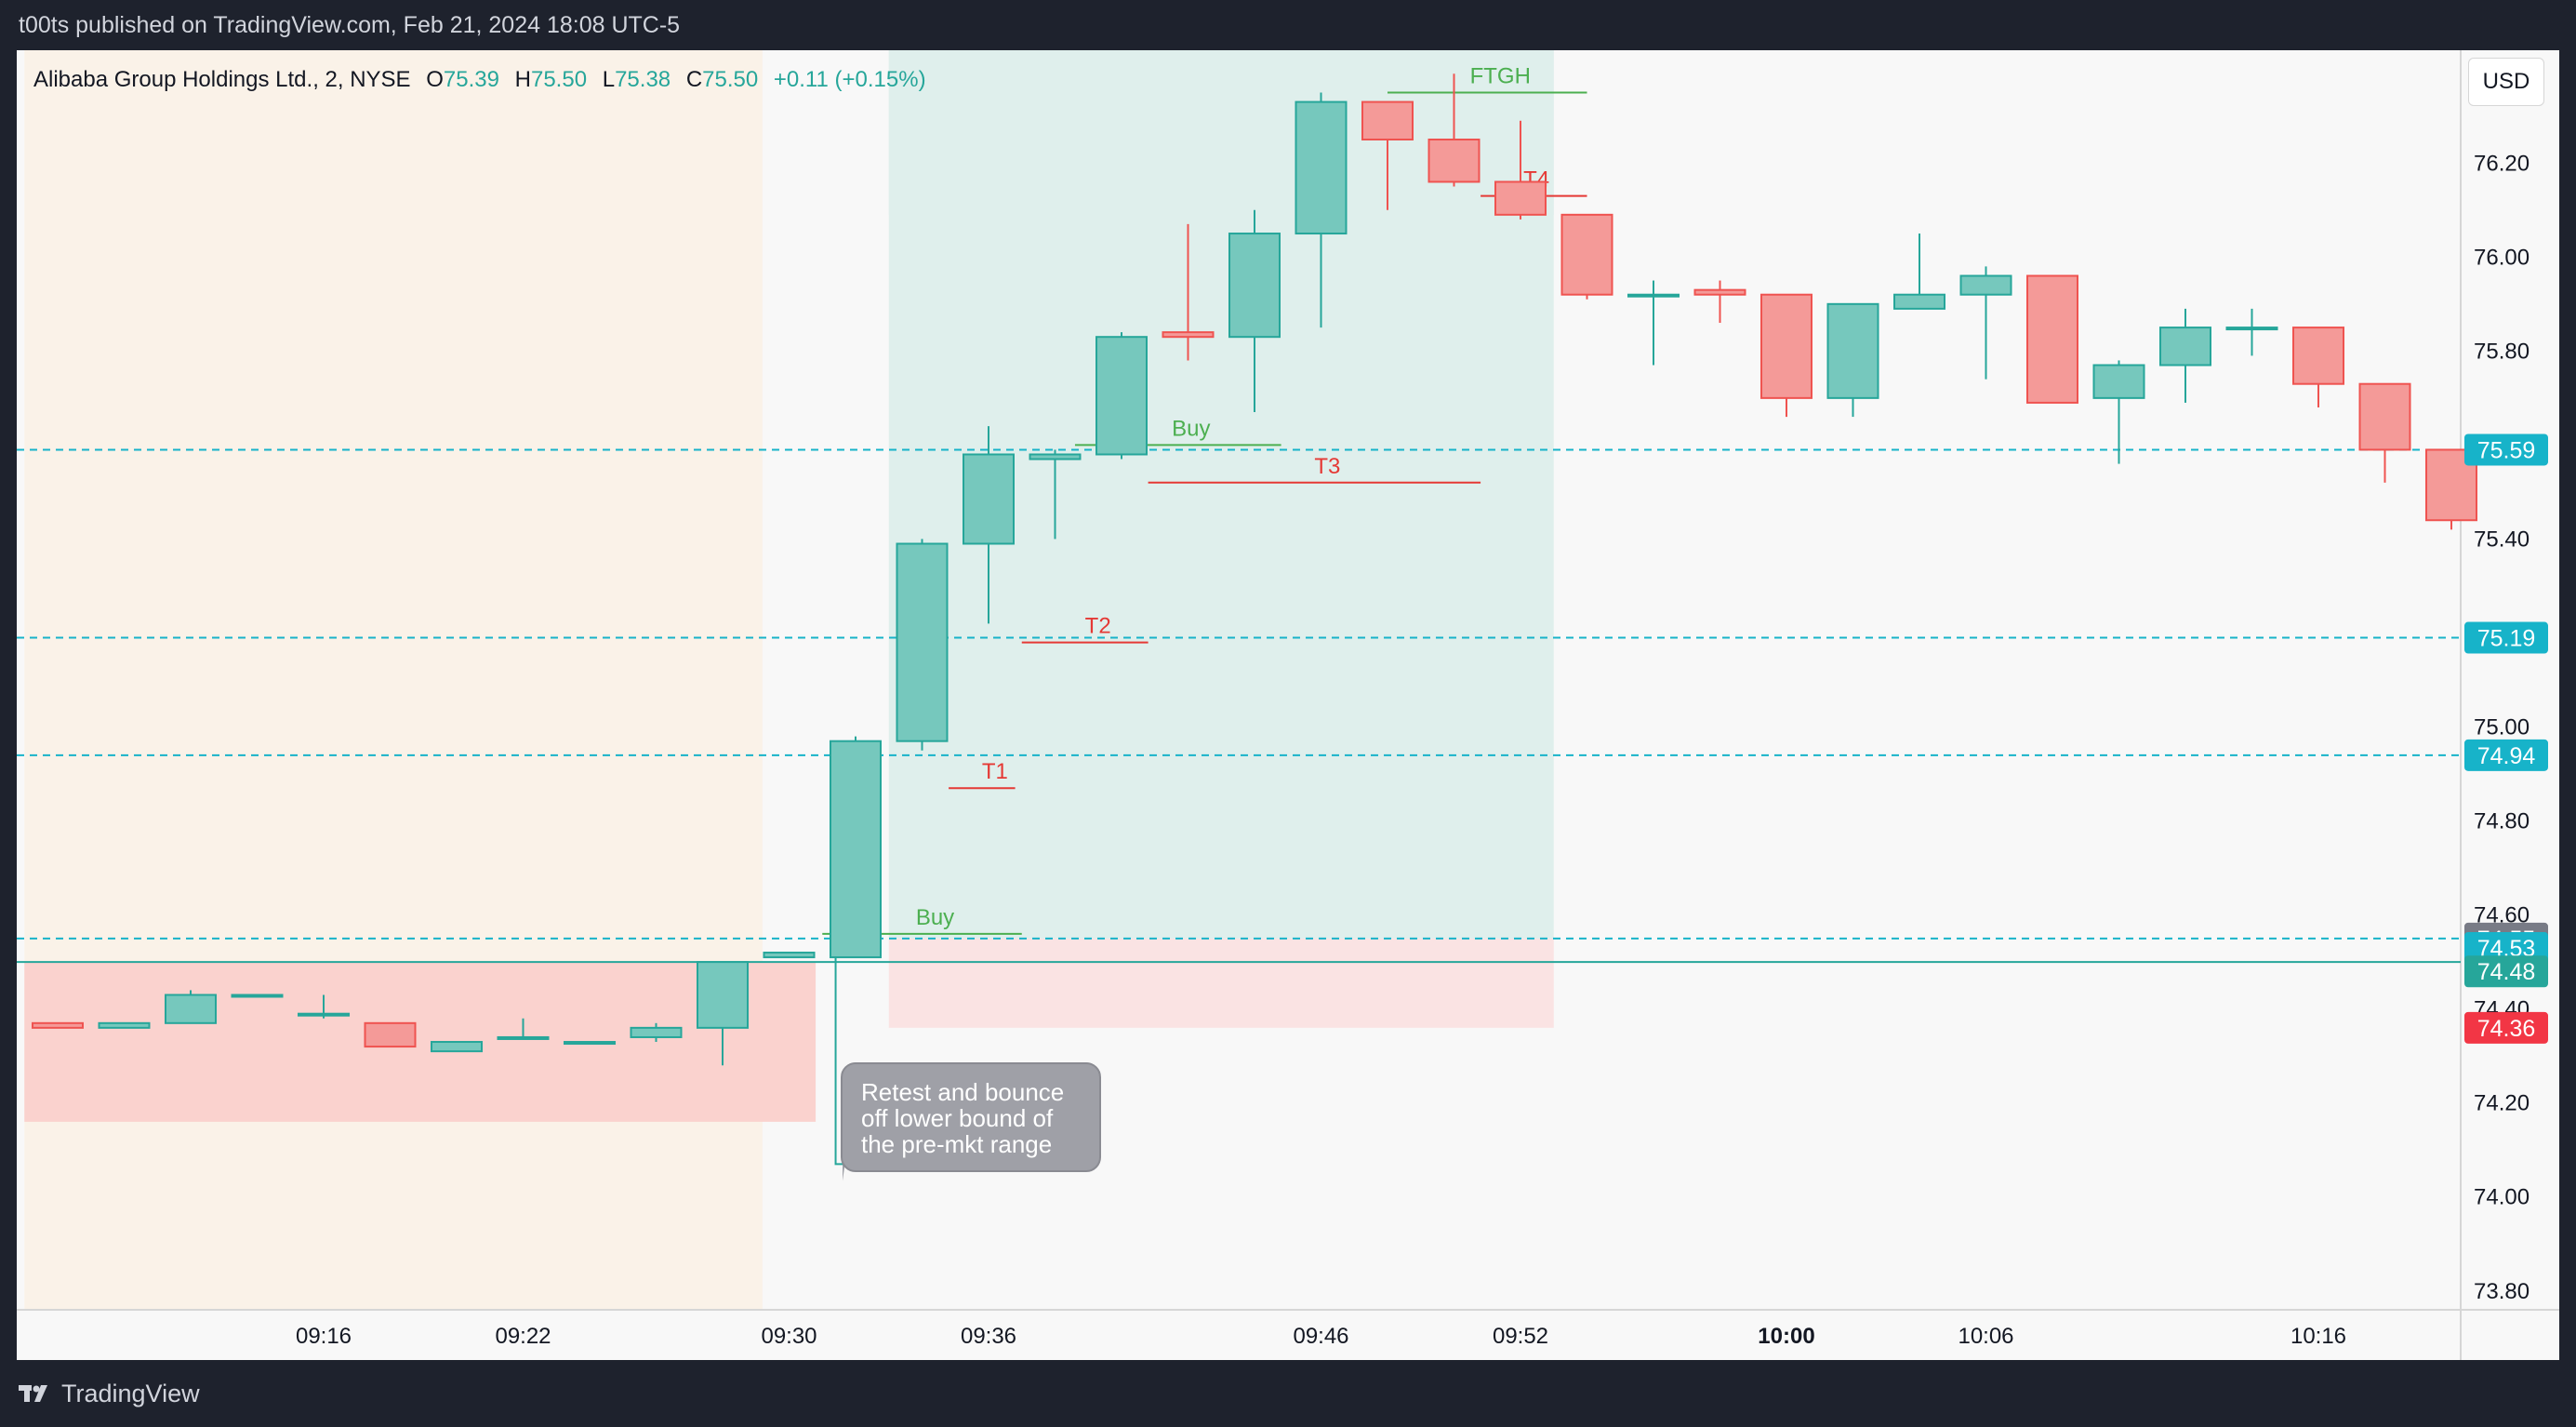  What do you see at coordinates (130, 1393) in the screenshot?
I see `brand-label: TradingView` at bounding box center [130, 1393].